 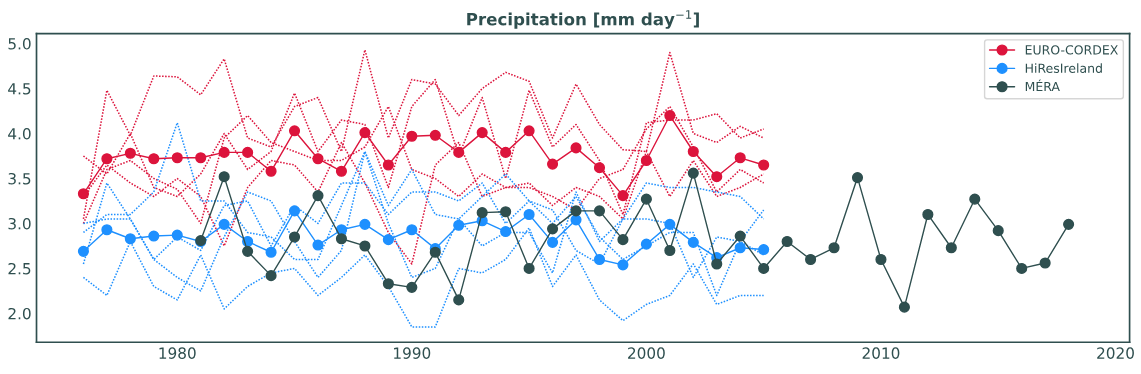 I want to click on y-tick-label: 4.0, so click(x=19, y=133).